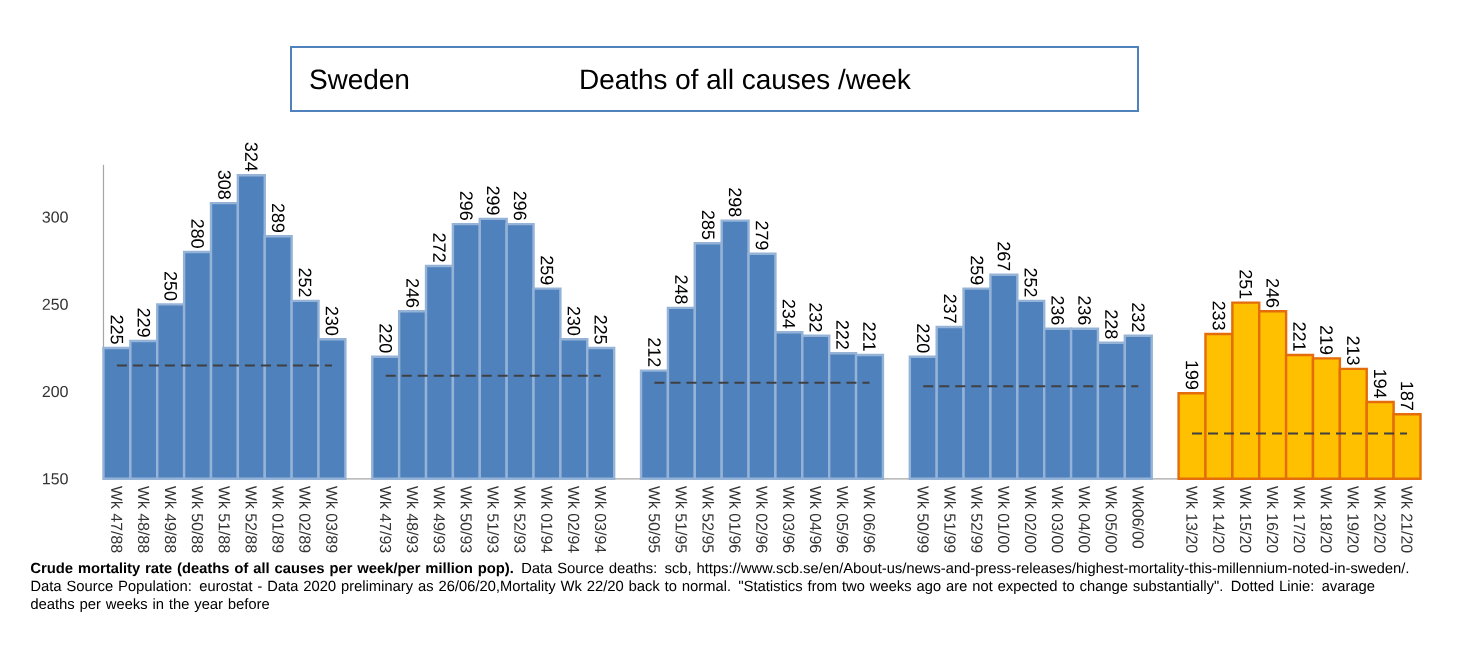  I want to click on x-tick-label: Wk 47/88, so click(117, 519).